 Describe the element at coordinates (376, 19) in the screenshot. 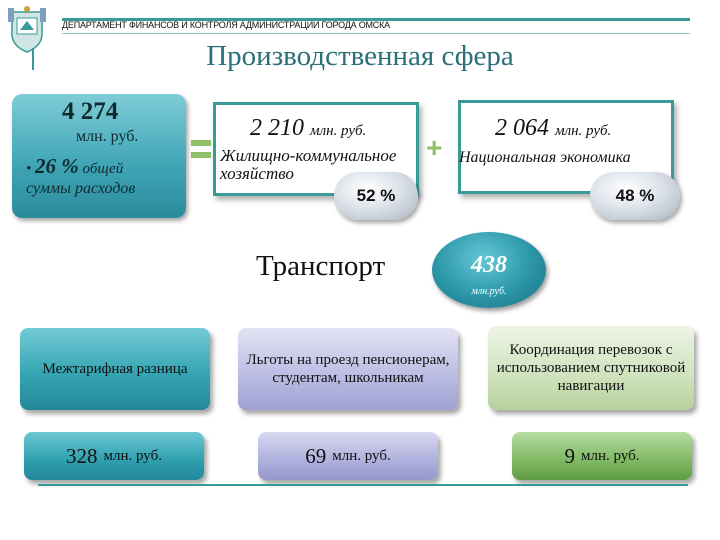

I see `header-rule` at that location.